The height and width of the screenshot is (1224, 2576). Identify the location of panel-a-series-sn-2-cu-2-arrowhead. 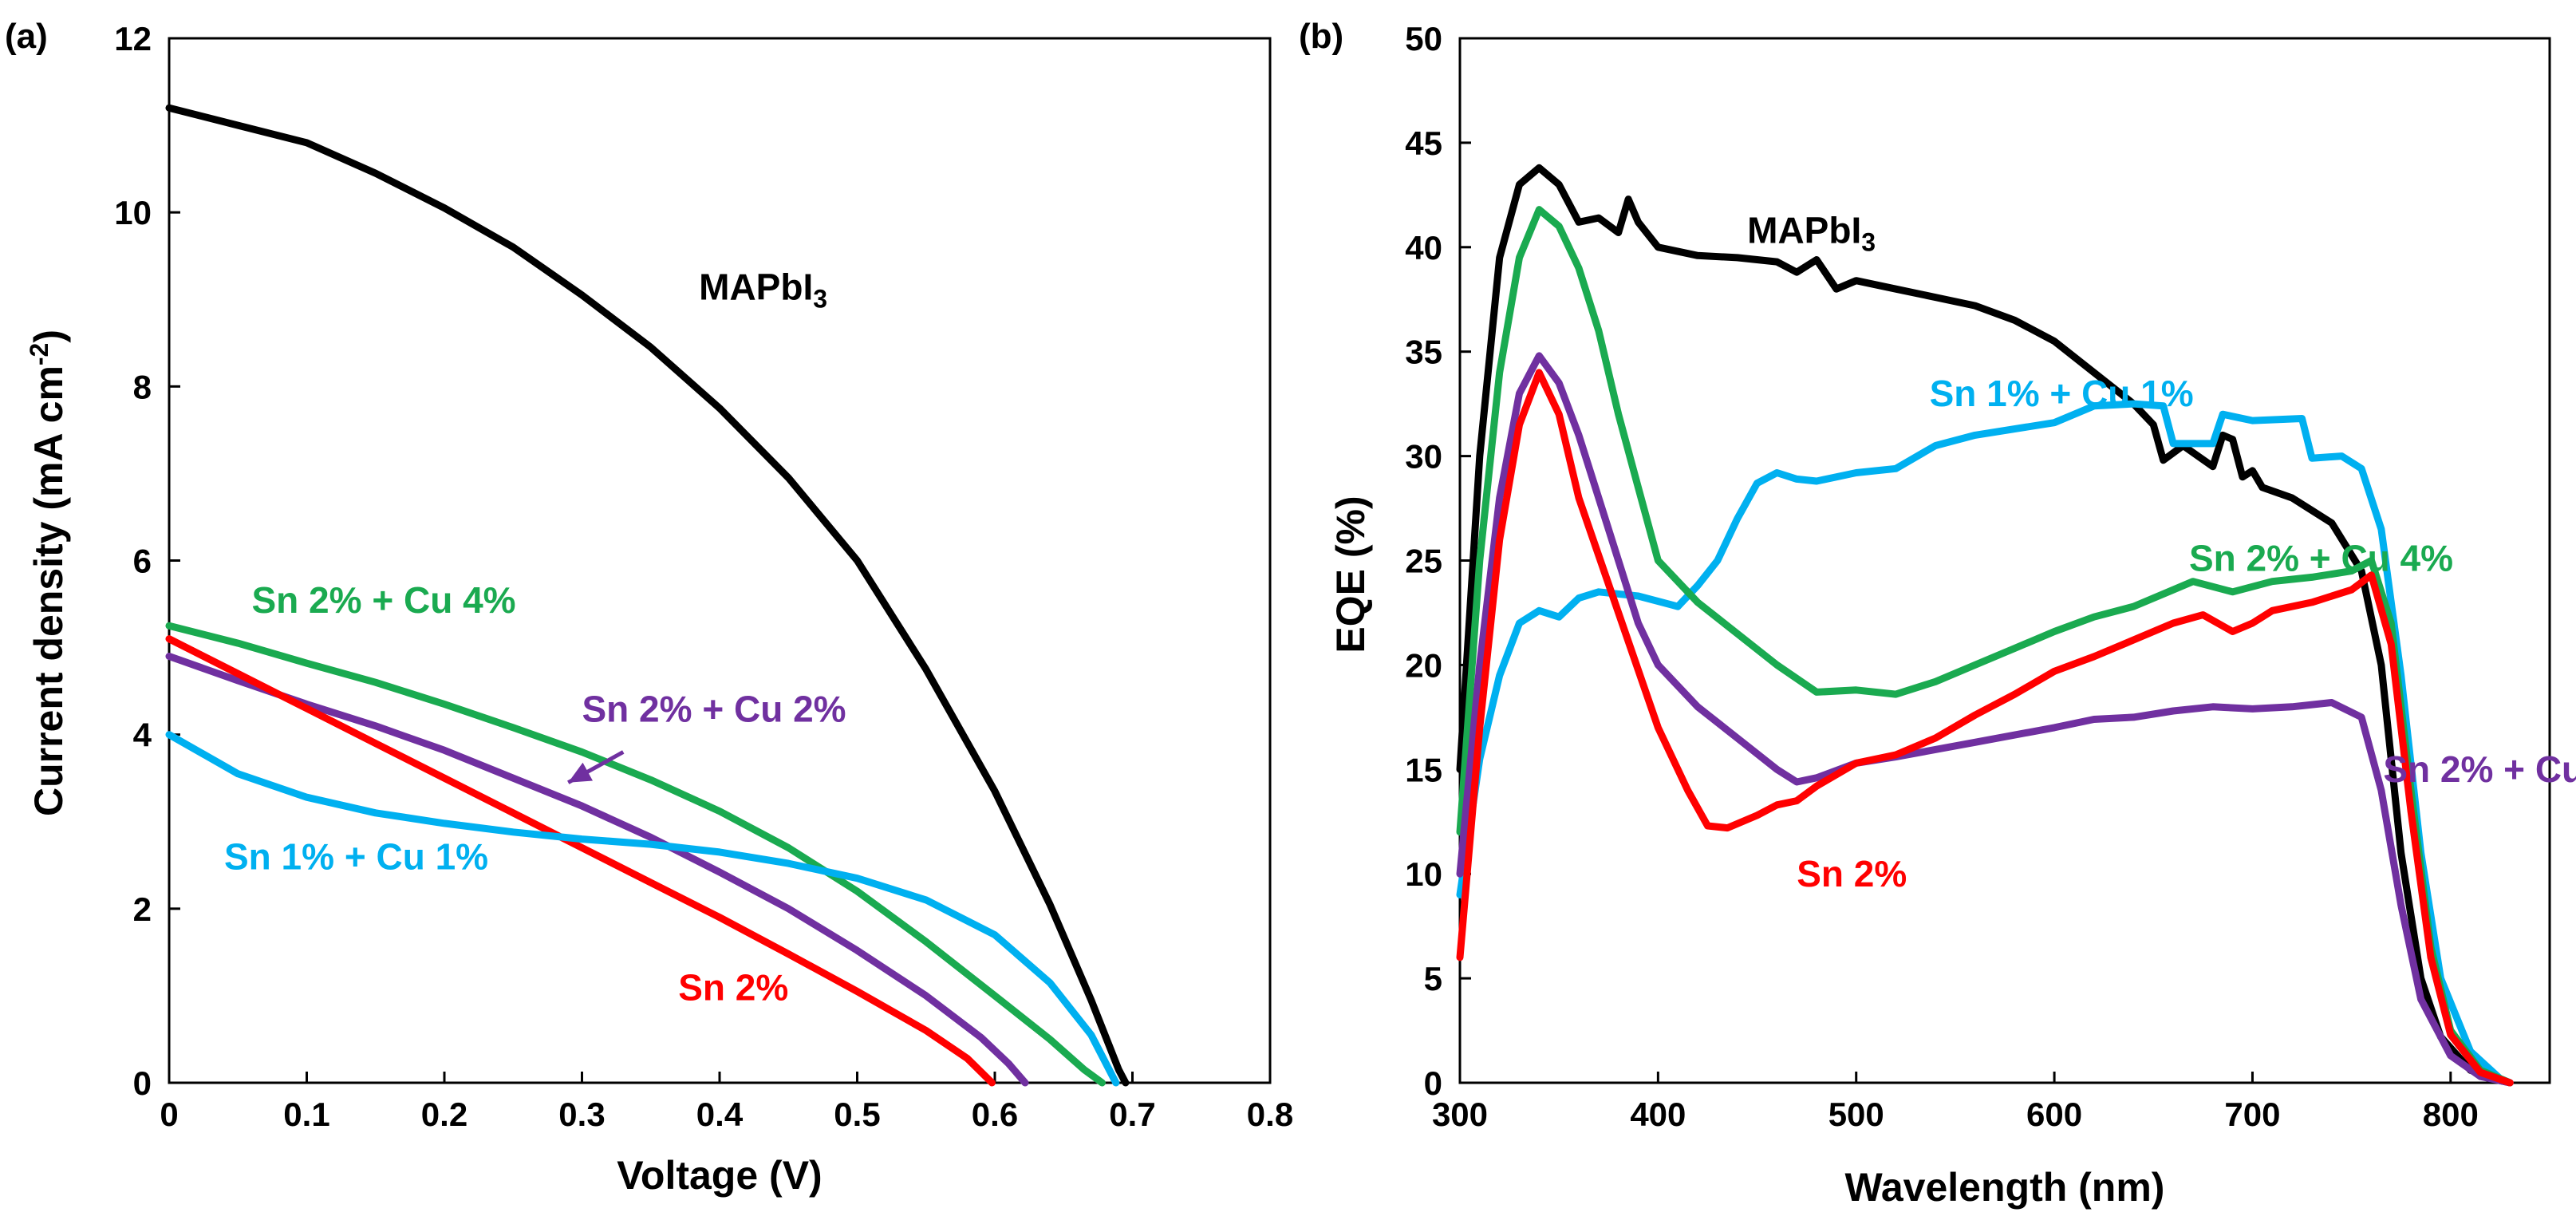
(580, 772).